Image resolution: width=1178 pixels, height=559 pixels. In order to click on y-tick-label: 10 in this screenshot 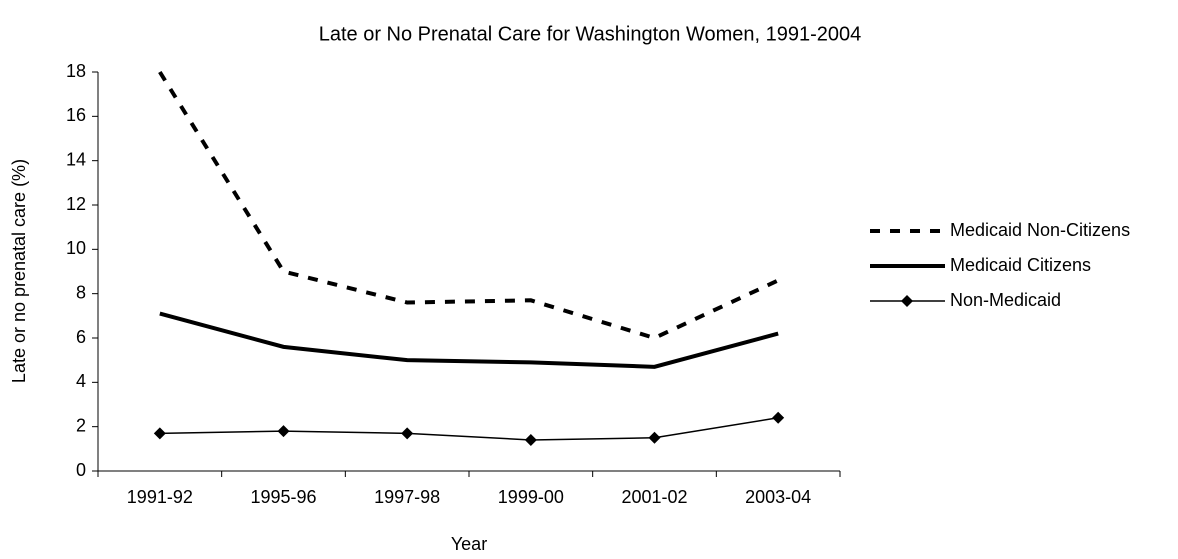, I will do `click(76, 248)`.